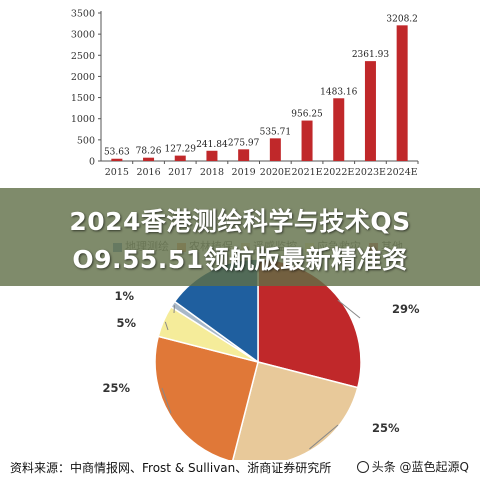  Describe the element at coordinates (83, 14) in the screenshot. I see `y-tick-label: 3500` at that location.